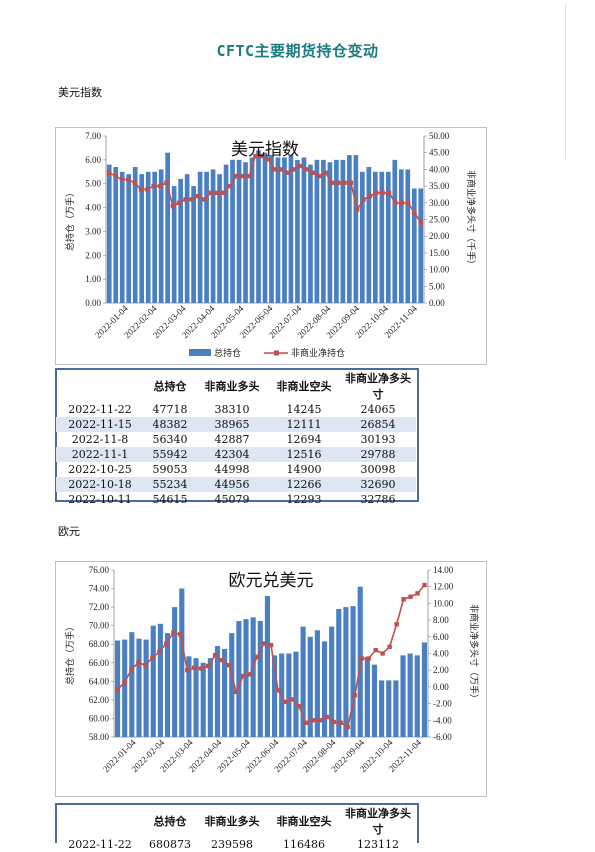 The image size is (595, 852). What do you see at coordinates (237, 435) in the screenshot?
I see `table-usd-index-frame` at bounding box center [237, 435].